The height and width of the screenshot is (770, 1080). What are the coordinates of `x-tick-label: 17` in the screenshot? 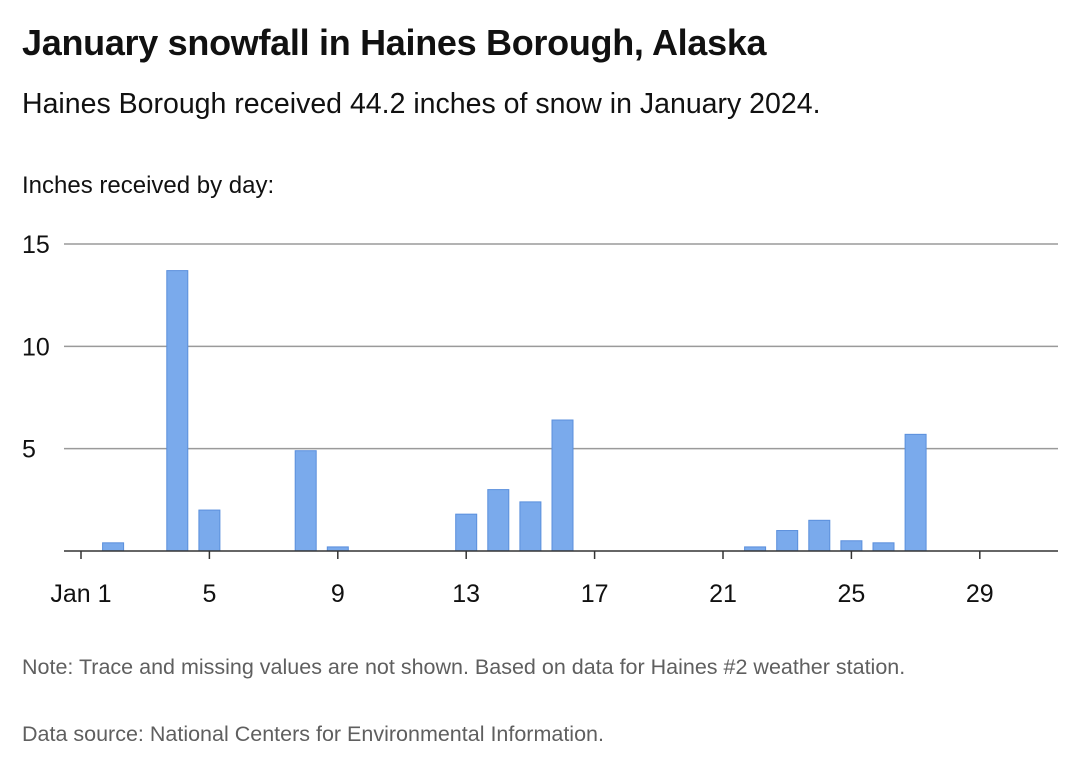 It's located at (595, 594).